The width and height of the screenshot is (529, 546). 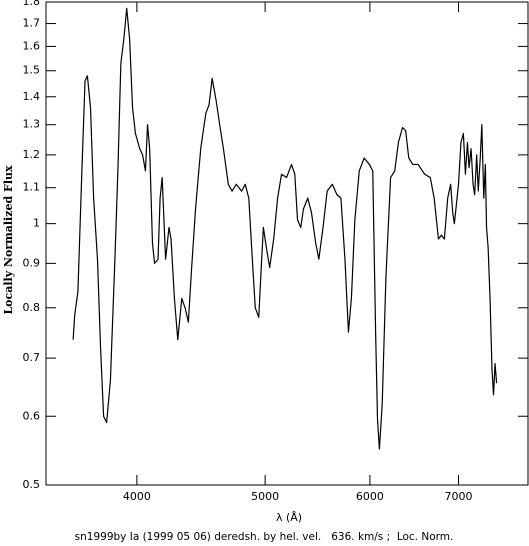 I want to click on y-tick-label: 1.6, so click(x=32, y=45).